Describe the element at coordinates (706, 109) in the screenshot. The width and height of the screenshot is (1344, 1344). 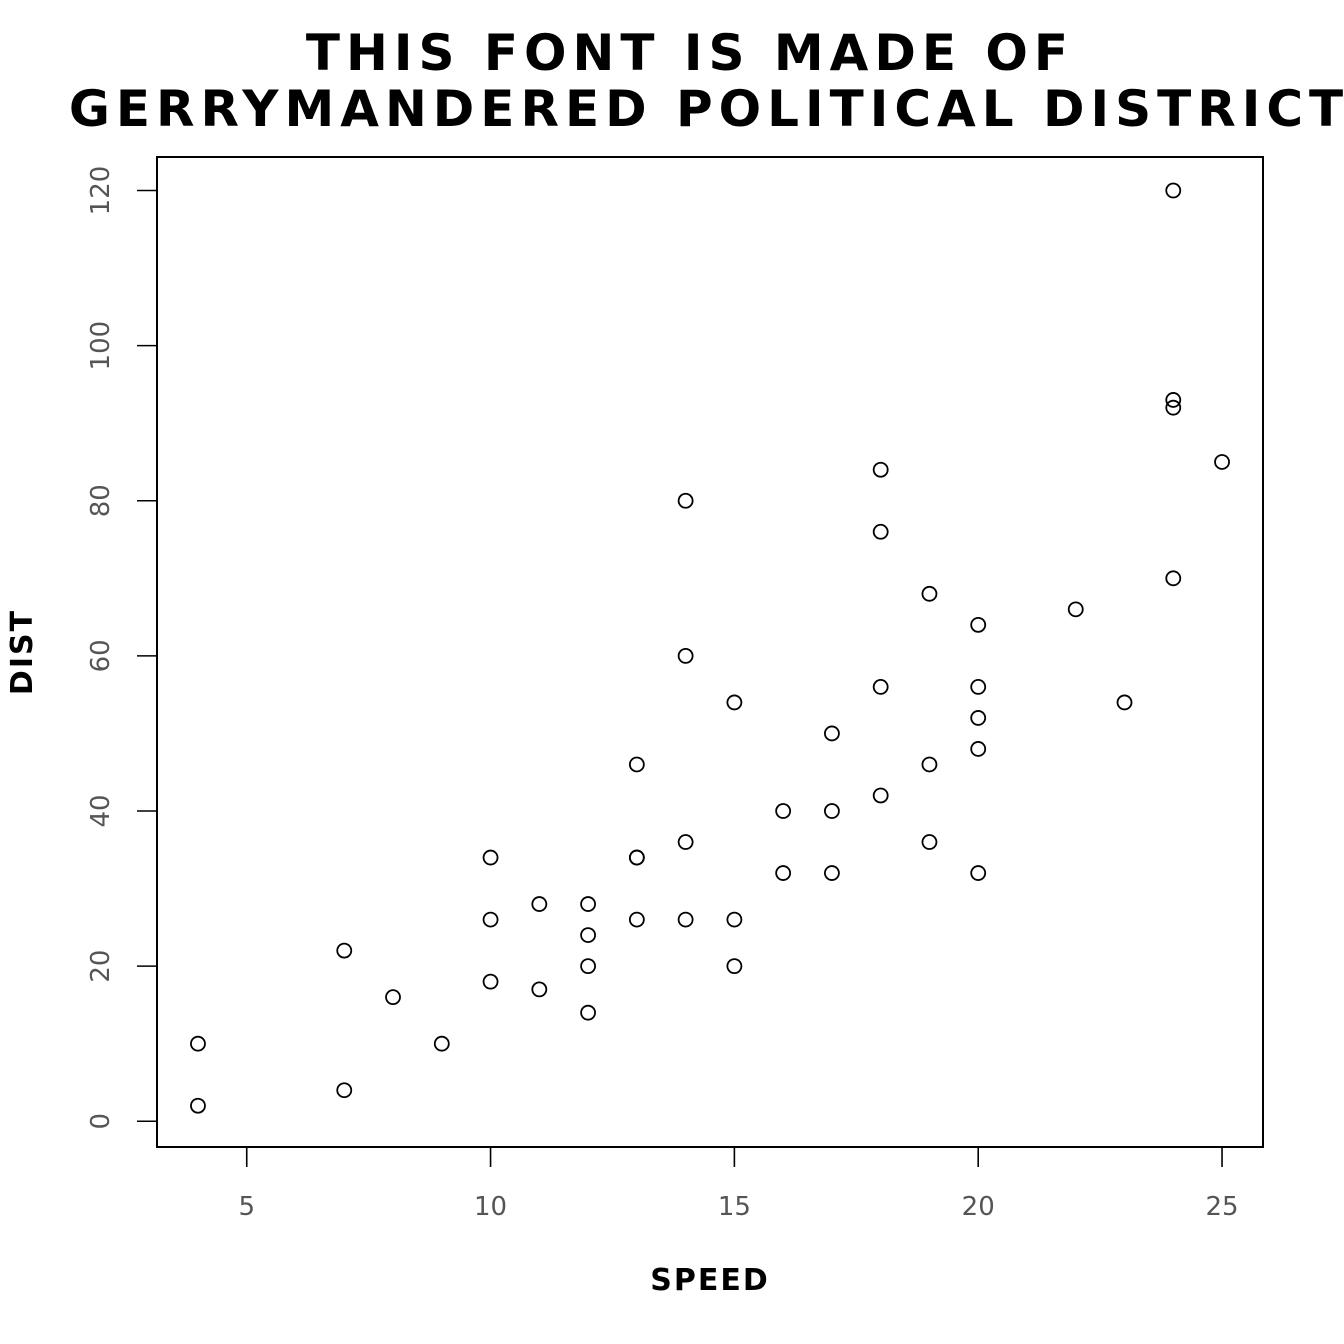
I see `chart-title-line-2: GERRYMANDERED POLITICAL DISTRICTS` at that location.